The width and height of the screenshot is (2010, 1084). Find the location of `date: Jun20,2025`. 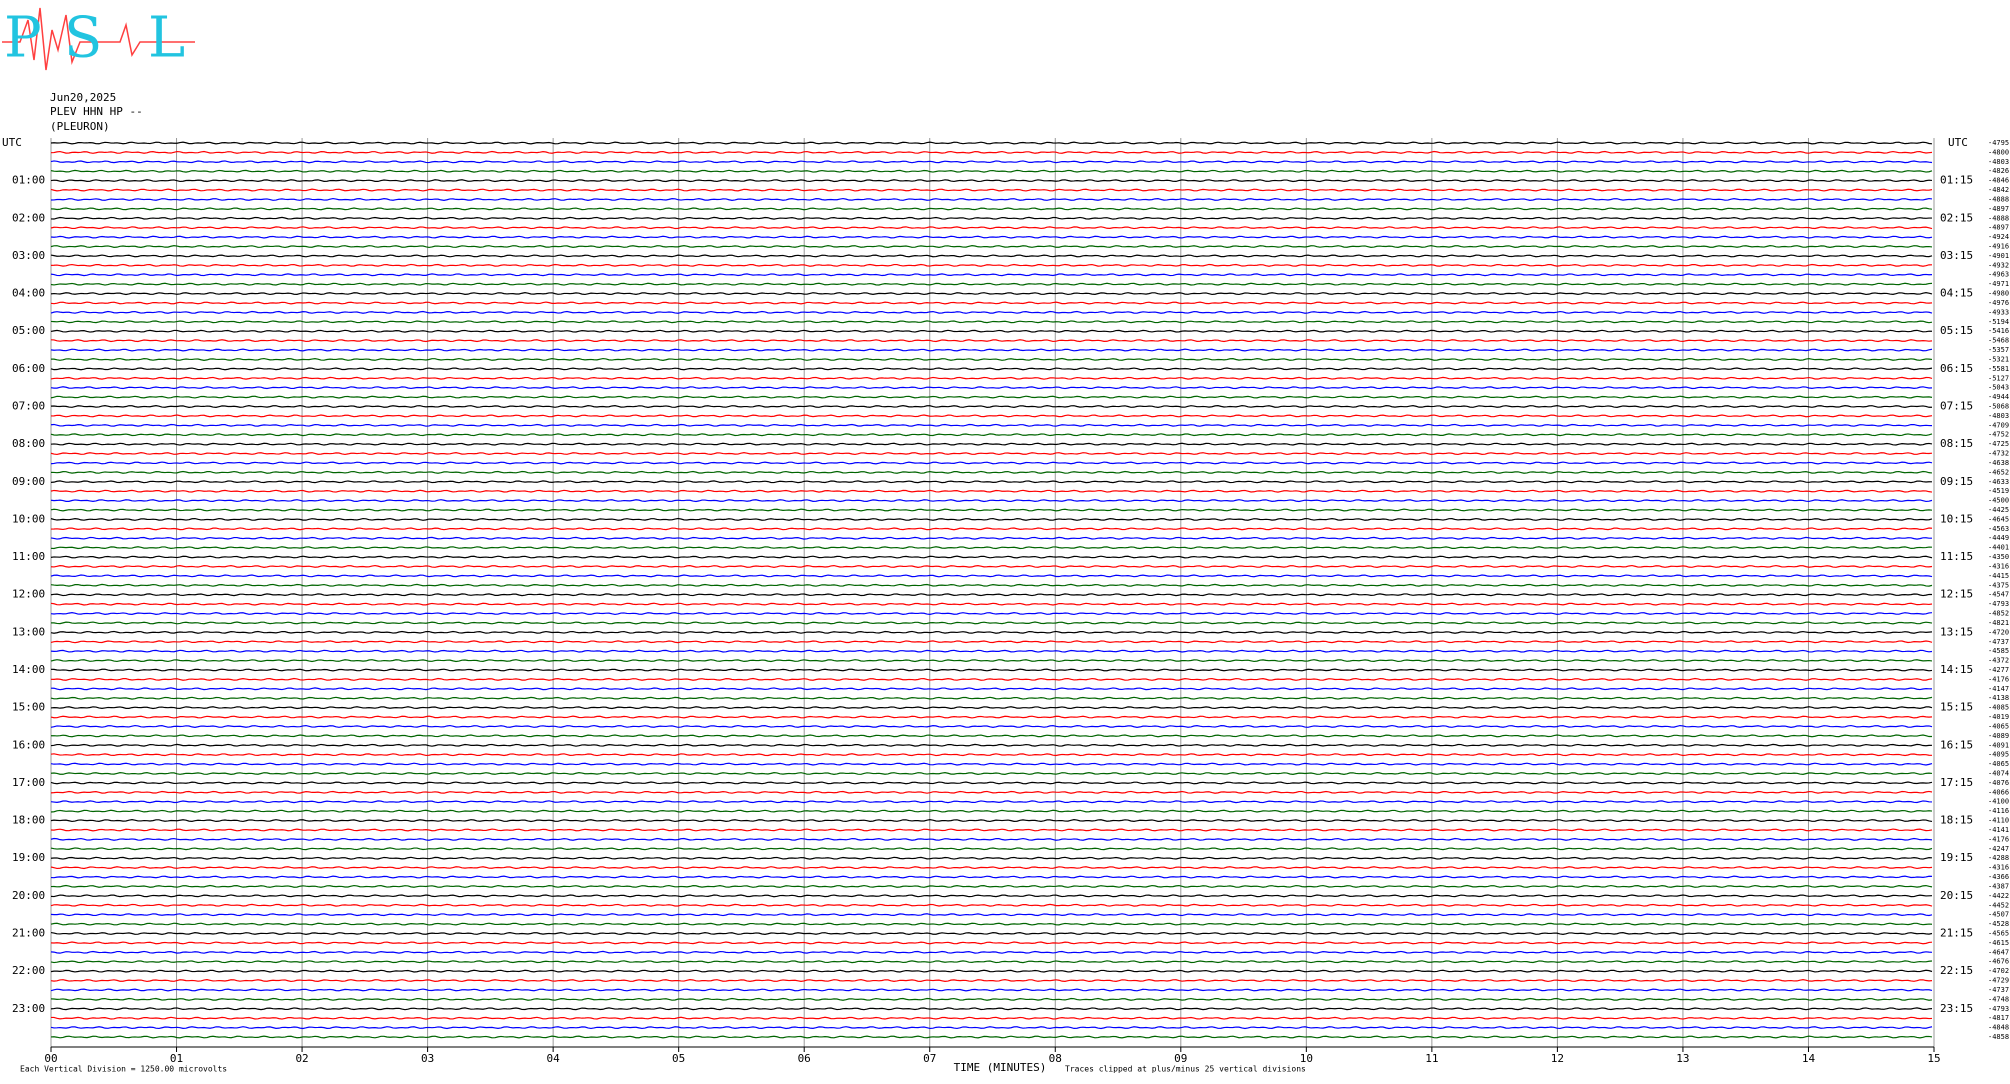

date: Jun20,2025 is located at coordinates (83, 97).